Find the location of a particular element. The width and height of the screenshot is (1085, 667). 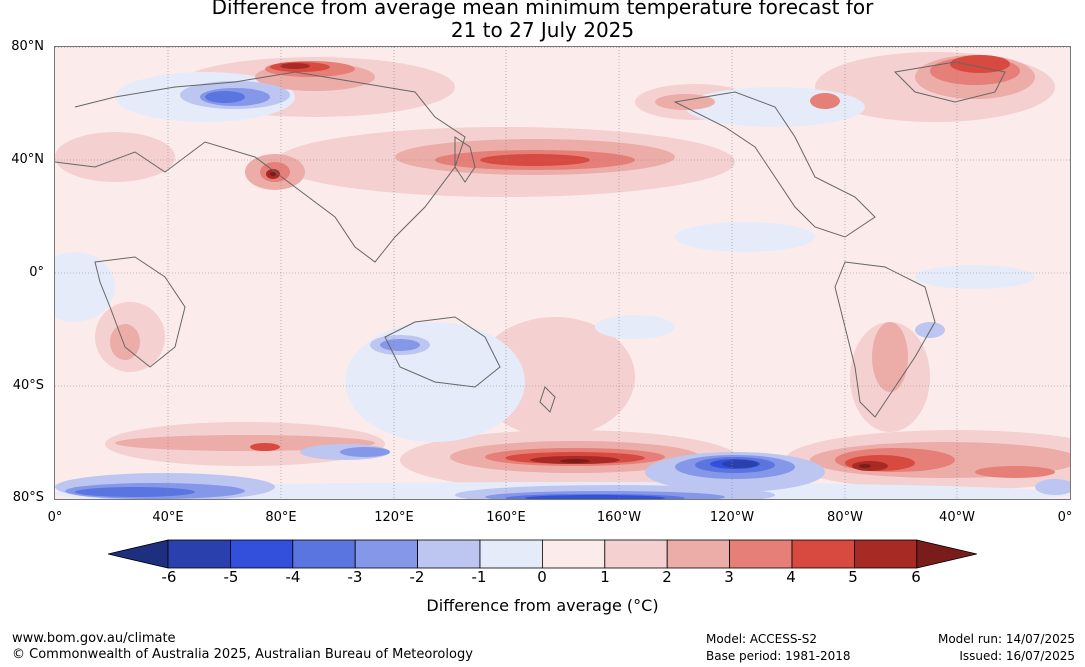

base-period: Base period: 1981-2018 is located at coordinates (778, 656).